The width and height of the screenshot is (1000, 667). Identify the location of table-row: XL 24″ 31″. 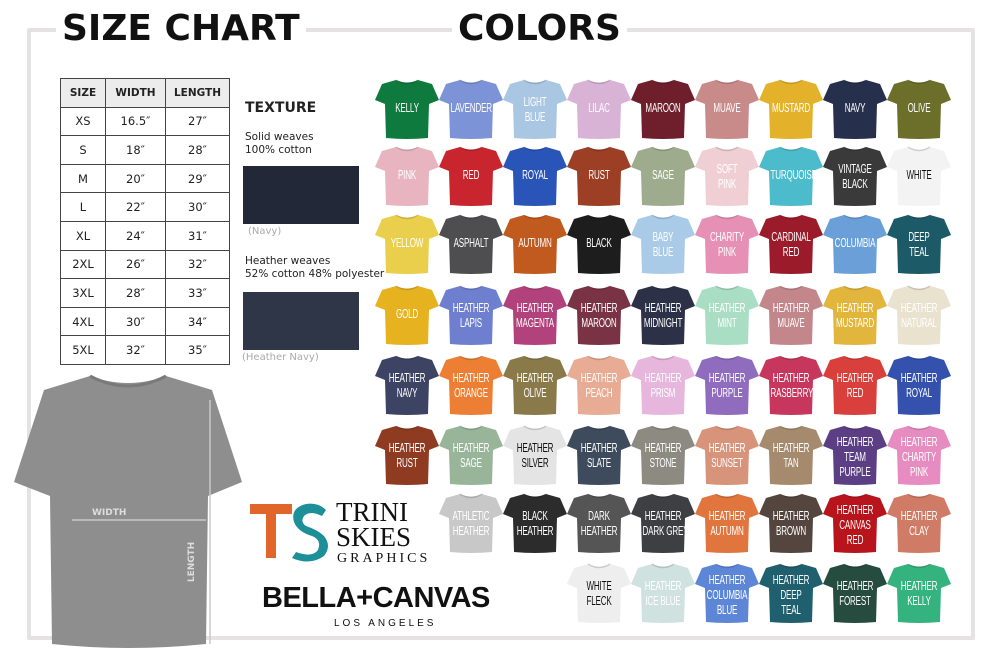
(145, 235).